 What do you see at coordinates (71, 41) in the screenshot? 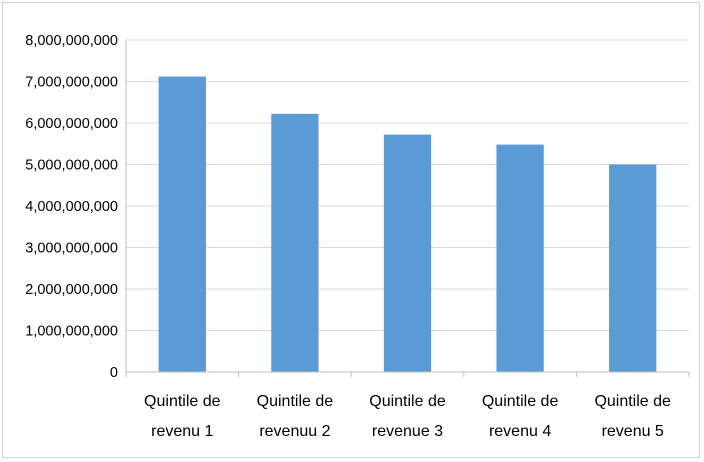
I see `y-tick-label: 8,000,000,000` at bounding box center [71, 41].